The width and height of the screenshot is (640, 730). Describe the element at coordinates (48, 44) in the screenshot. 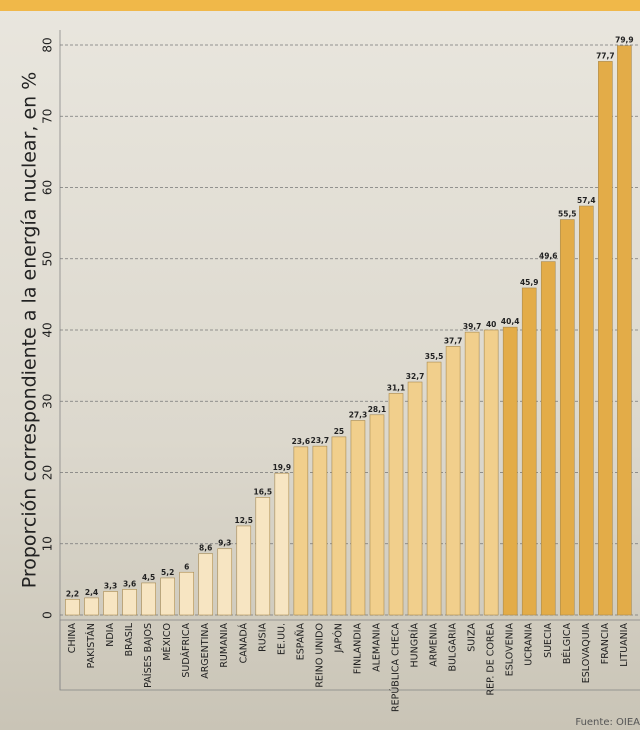

I see `y-tick-label: 80` at that location.